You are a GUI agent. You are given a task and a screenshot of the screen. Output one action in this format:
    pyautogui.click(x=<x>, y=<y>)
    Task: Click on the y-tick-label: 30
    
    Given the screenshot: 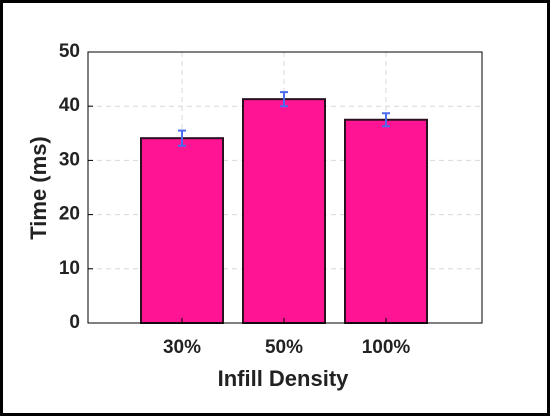 What is the action you would take?
    pyautogui.click(x=69, y=159)
    